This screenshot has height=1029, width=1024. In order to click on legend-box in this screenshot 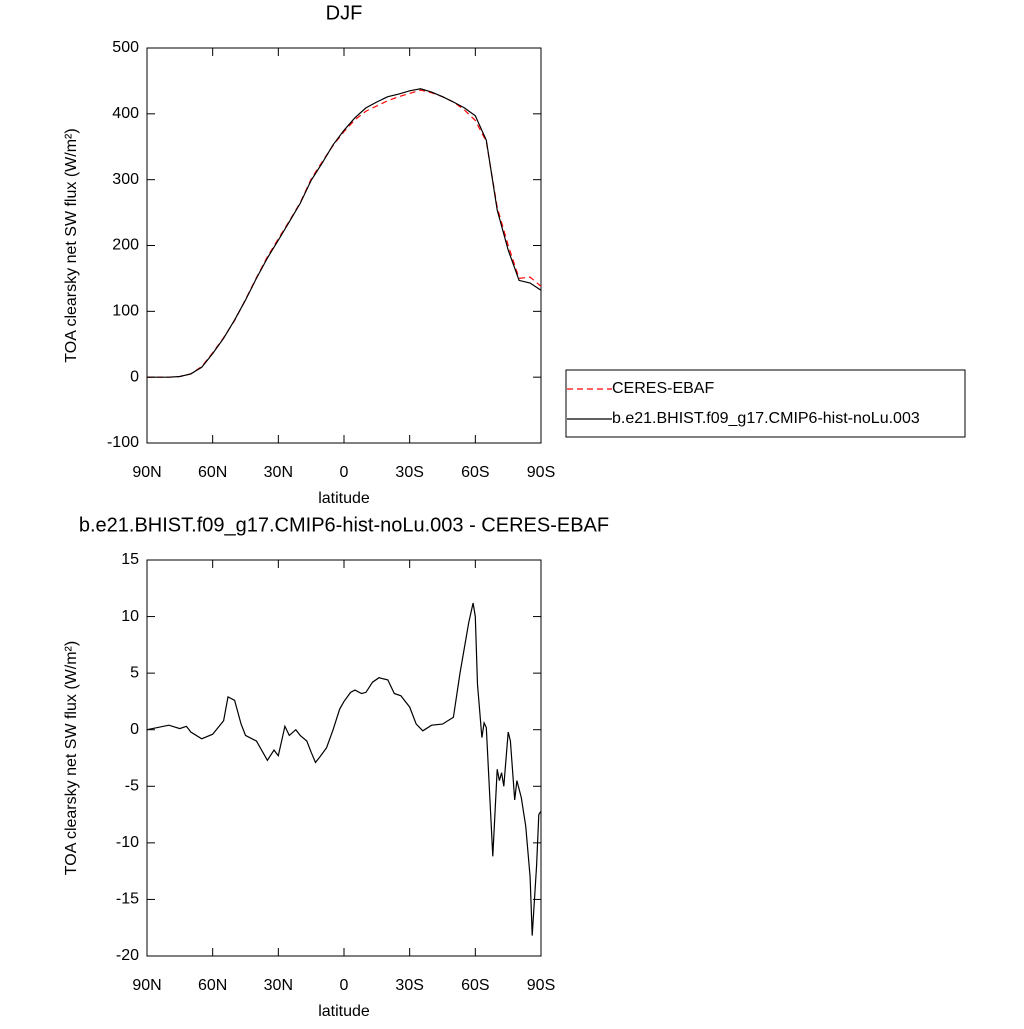, I will do `click(765, 403)`.